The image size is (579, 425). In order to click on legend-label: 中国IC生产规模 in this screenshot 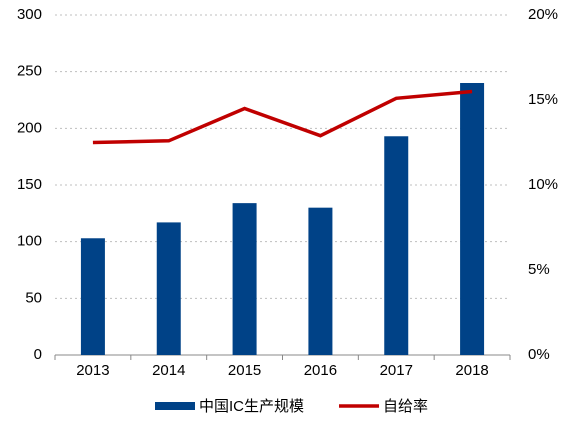, I will do `click(251, 406)`.